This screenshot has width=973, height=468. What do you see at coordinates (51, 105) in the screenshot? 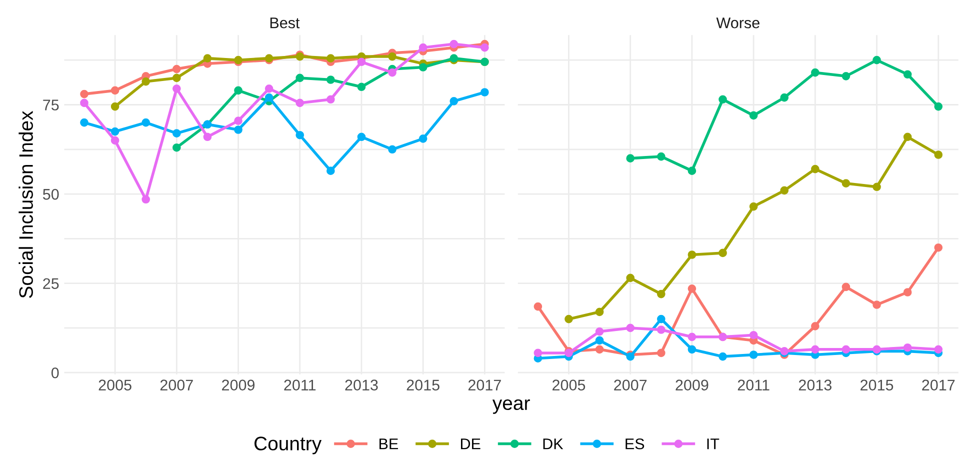
I see `y-tick-label: 75` at bounding box center [51, 105].